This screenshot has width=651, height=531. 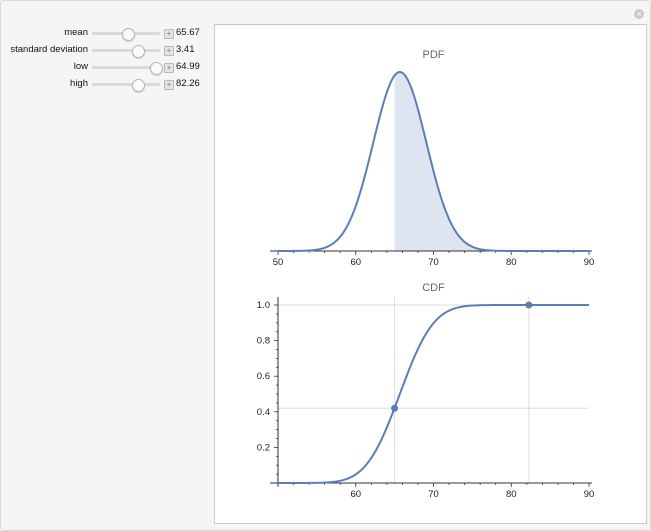 I want to click on low-slider, so click(x=128, y=68).